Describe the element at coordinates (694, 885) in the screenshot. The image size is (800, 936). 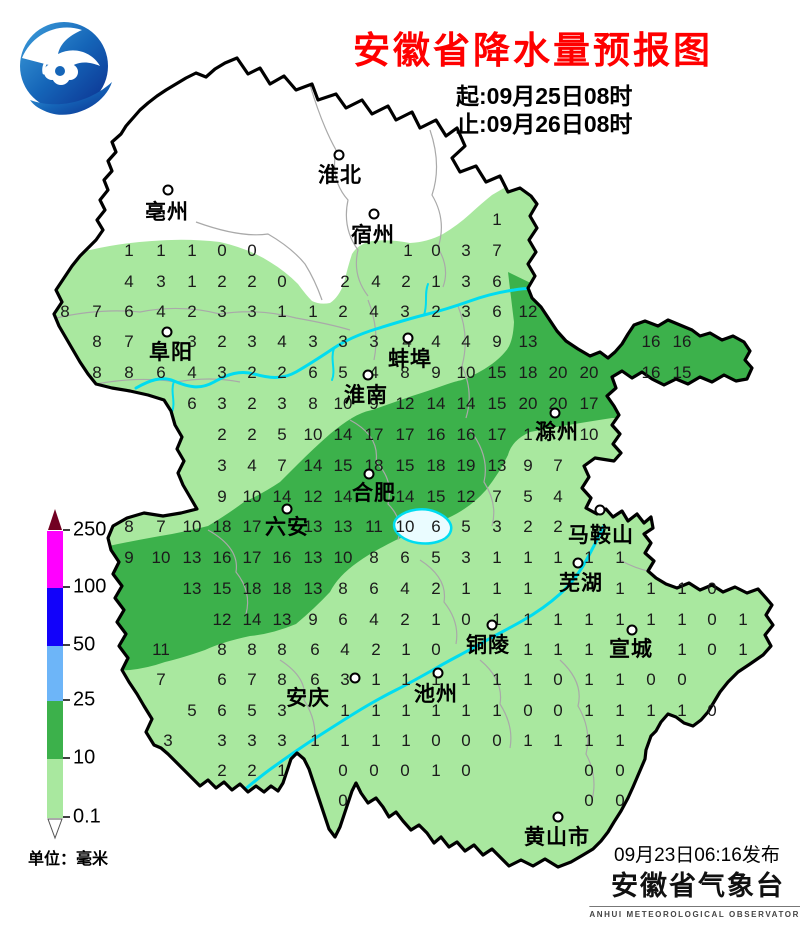
I see `agency-name-cn: 安徽省气象台` at that location.